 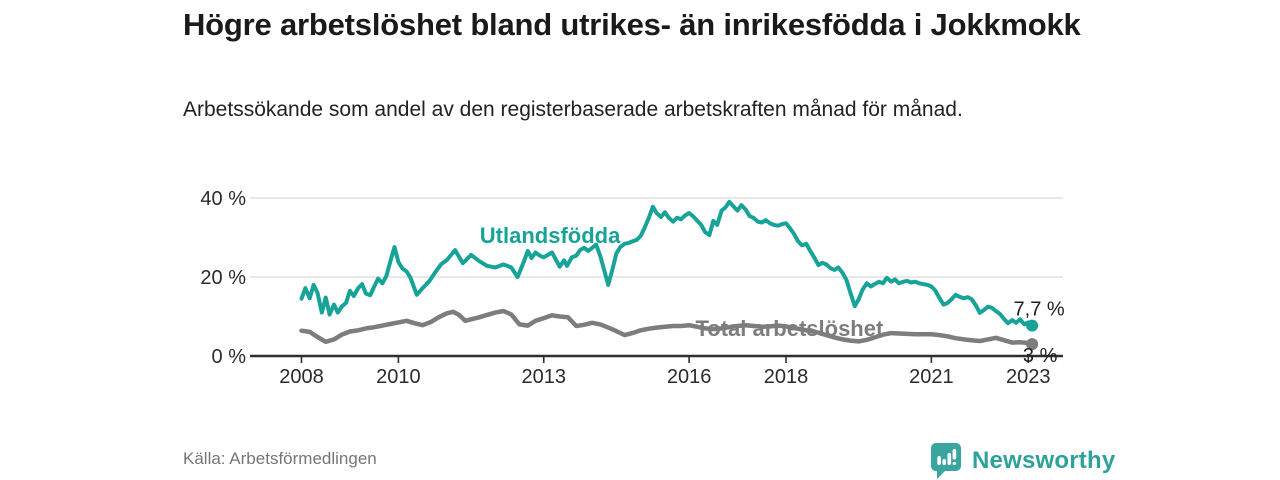 What do you see at coordinates (689, 377) in the screenshot?
I see `x-tick-label: 2016` at bounding box center [689, 377].